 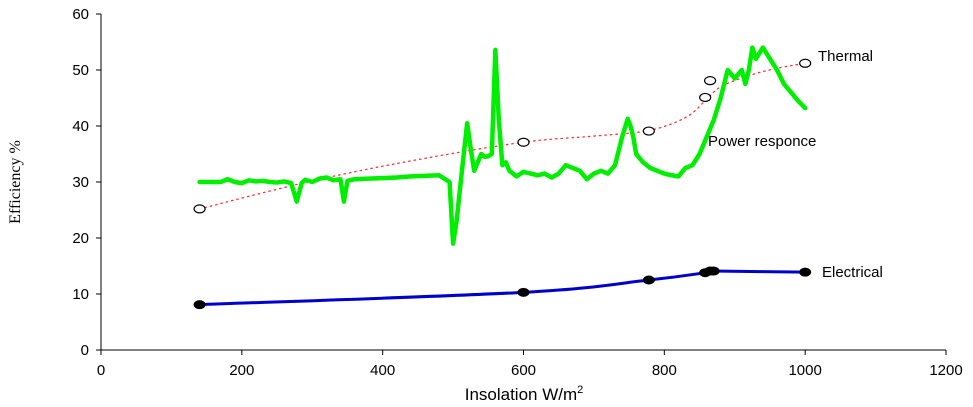 What do you see at coordinates (80, 294) in the screenshot?
I see `y-tick-label: 10` at bounding box center [80, 294].